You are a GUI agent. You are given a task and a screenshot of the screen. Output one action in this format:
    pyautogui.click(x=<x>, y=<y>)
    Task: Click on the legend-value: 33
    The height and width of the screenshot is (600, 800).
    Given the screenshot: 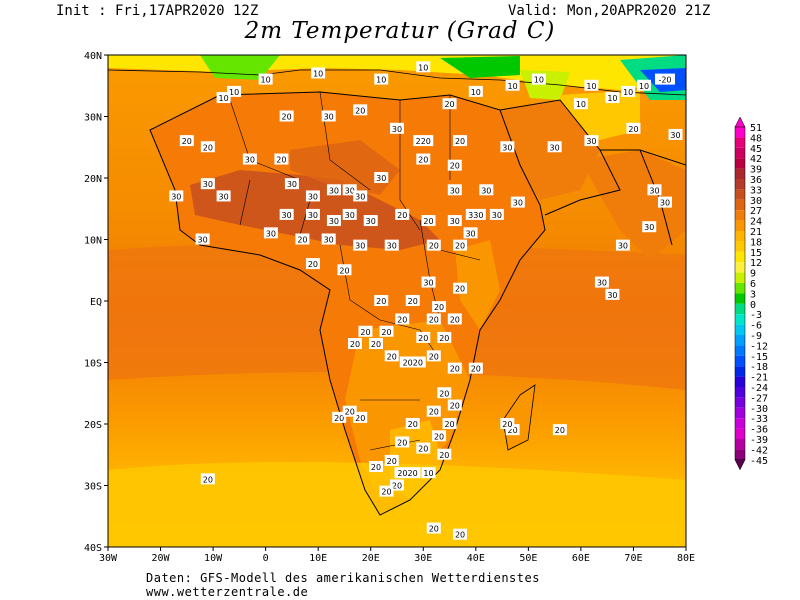 What is the action you would take?
    pyautogui.click(x=756, y=190)
    